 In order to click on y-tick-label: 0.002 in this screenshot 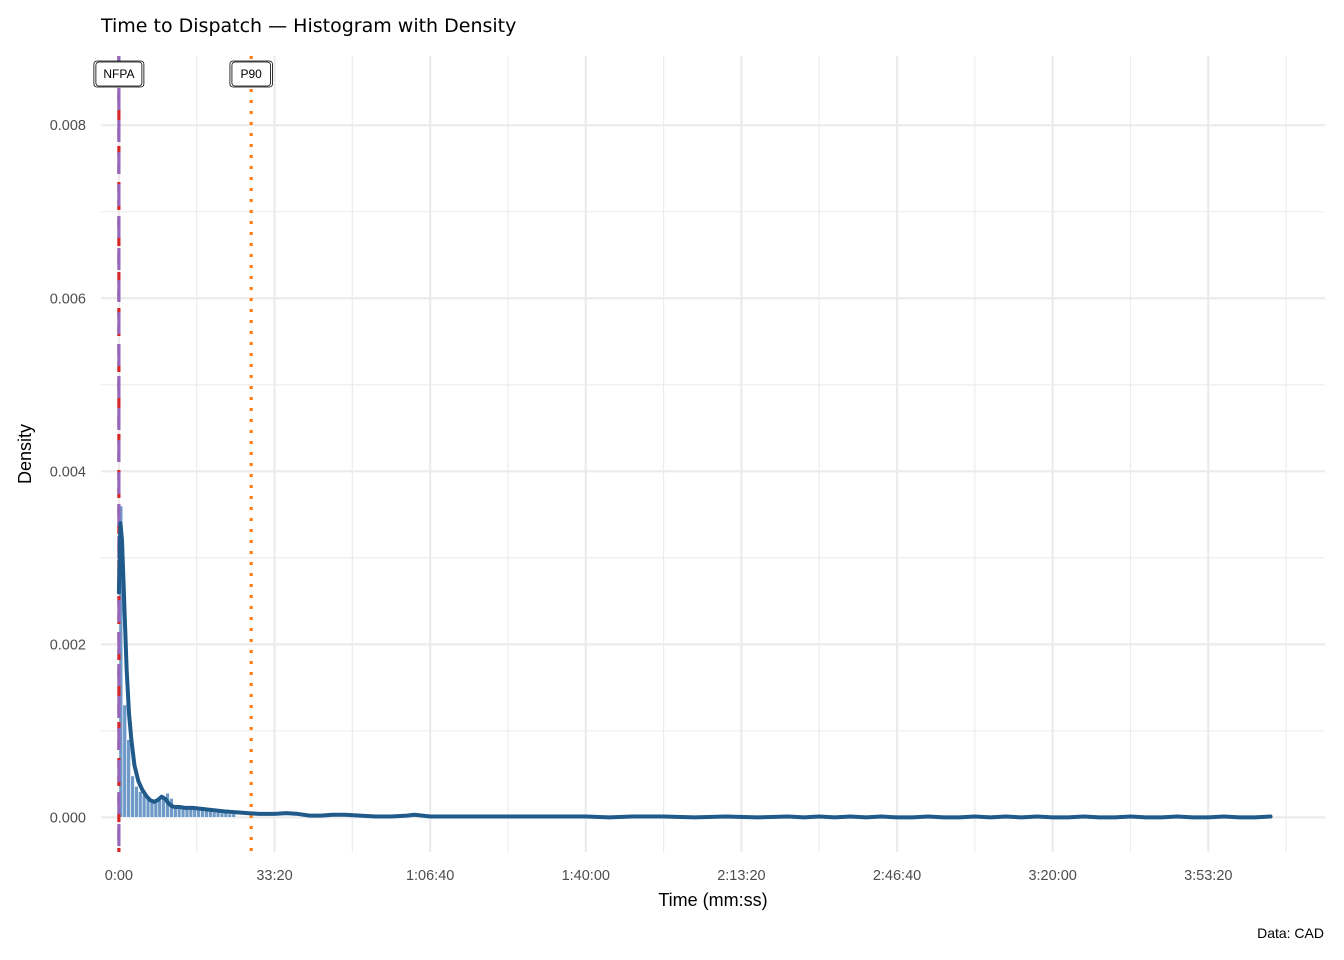, I will do `click(68, 645)`.